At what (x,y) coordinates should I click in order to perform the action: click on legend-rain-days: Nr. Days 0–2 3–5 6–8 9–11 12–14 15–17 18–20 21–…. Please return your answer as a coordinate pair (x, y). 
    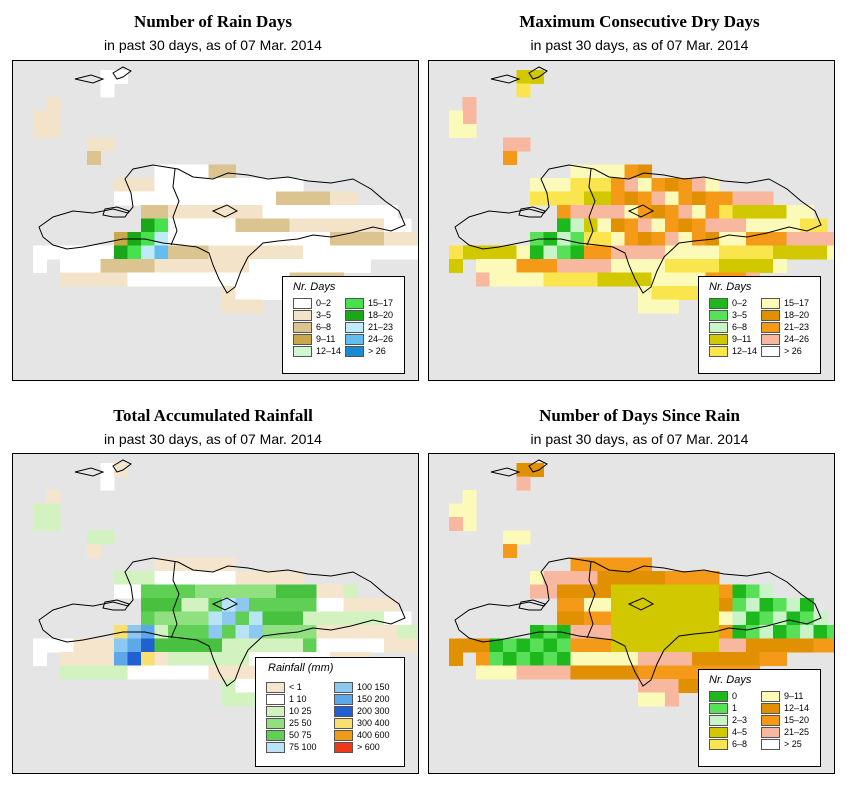
    Looking at the image, I should click on (343, 325).